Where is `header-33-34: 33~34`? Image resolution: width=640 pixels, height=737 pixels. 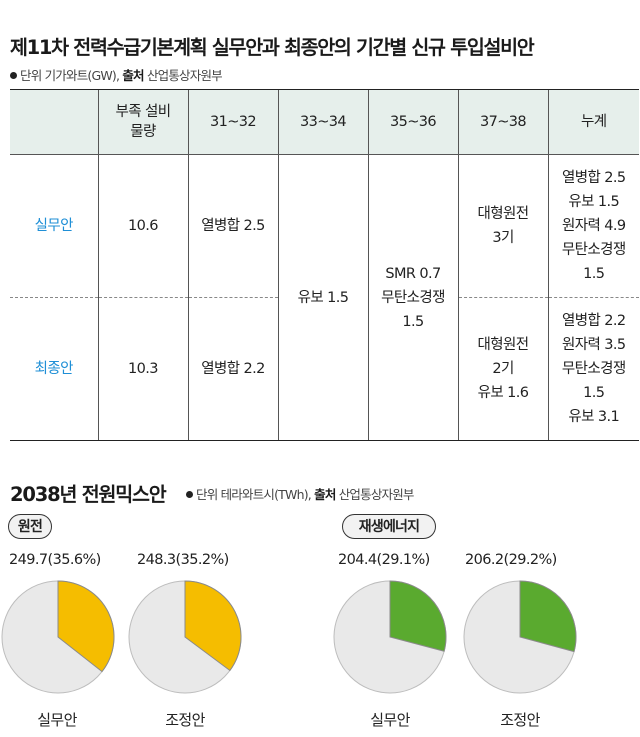 header-33-34: 33~34 is located at coordinates (322, 122).